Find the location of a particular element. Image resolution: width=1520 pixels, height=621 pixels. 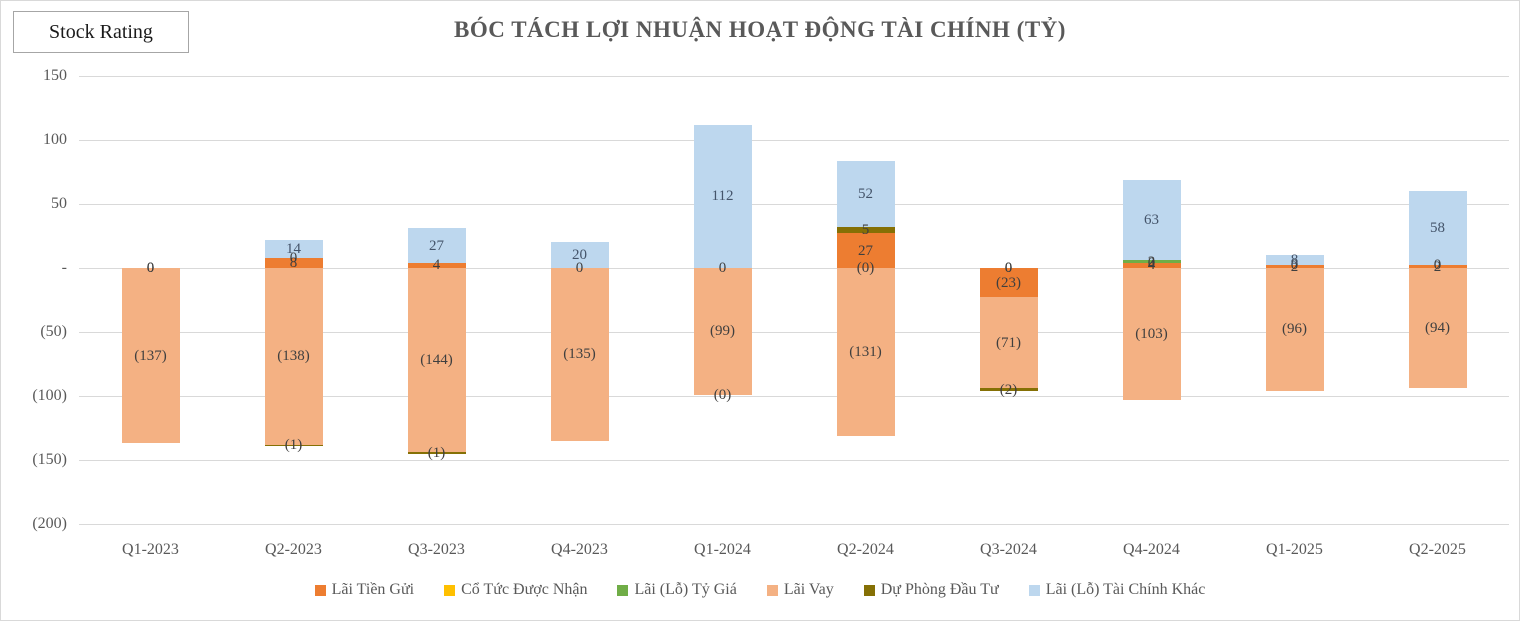

bar-label-lai-lo-tai-chinh-khac: 52 is located at coordinates (865, 193).